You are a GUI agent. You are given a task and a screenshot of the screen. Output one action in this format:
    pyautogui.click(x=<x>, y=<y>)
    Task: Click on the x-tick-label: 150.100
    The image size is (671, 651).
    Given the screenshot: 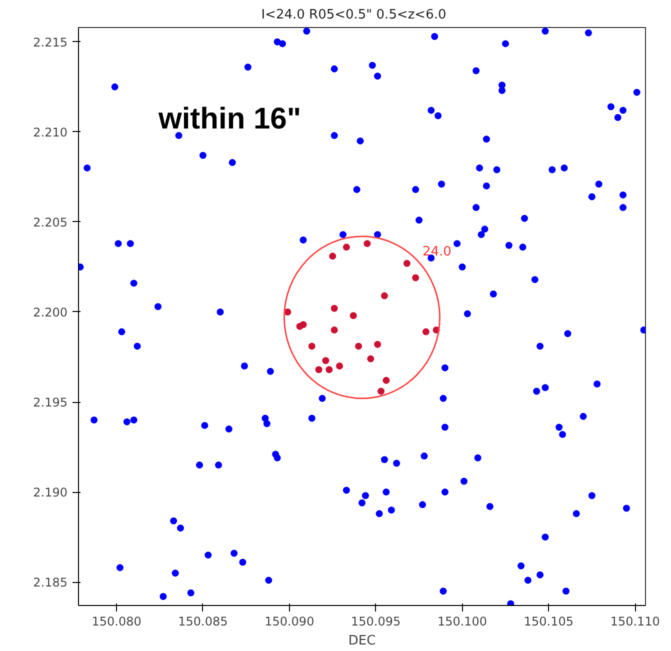 What is the action you would take?
    pyautogui.click(x=462, y=621)
    